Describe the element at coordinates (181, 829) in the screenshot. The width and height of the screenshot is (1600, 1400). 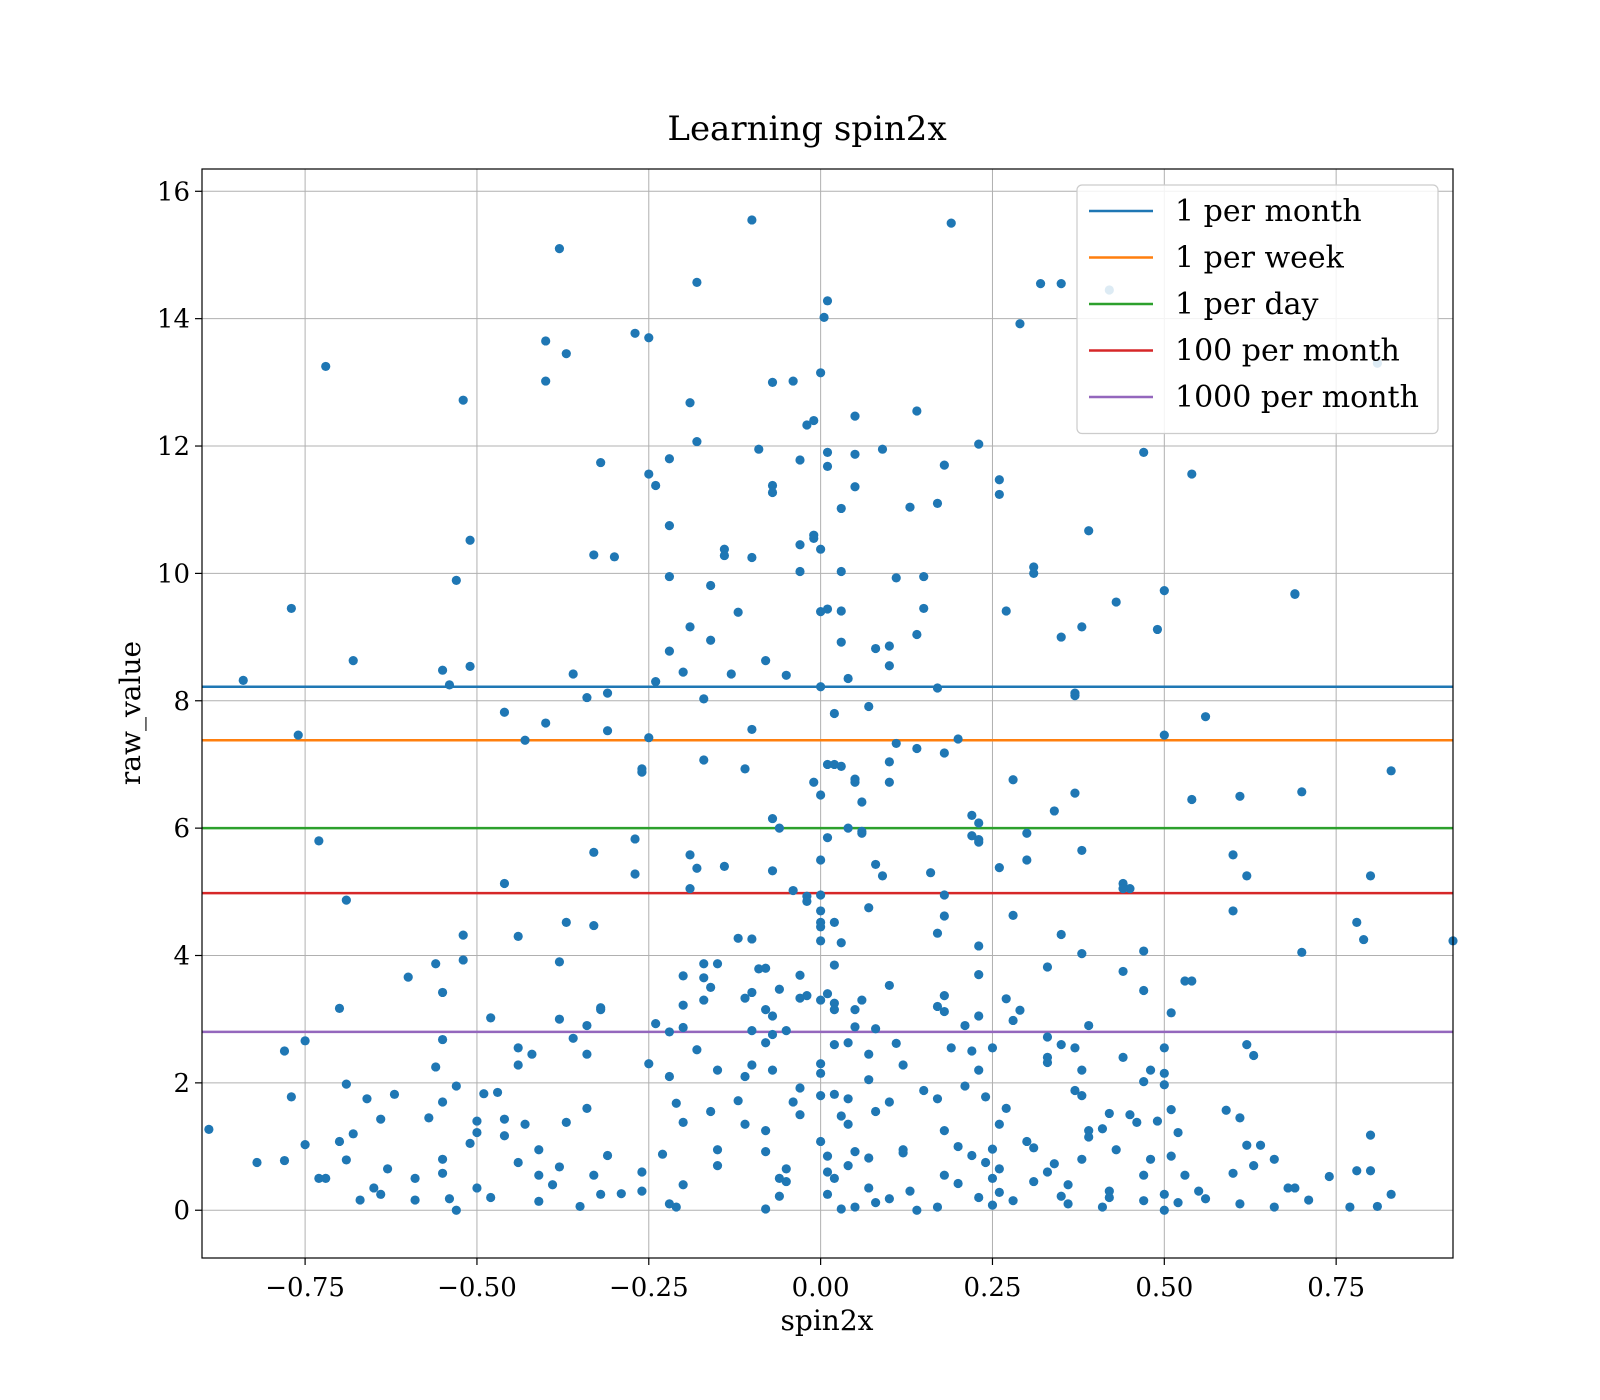
I see `y-tick-label: 6` at that location.